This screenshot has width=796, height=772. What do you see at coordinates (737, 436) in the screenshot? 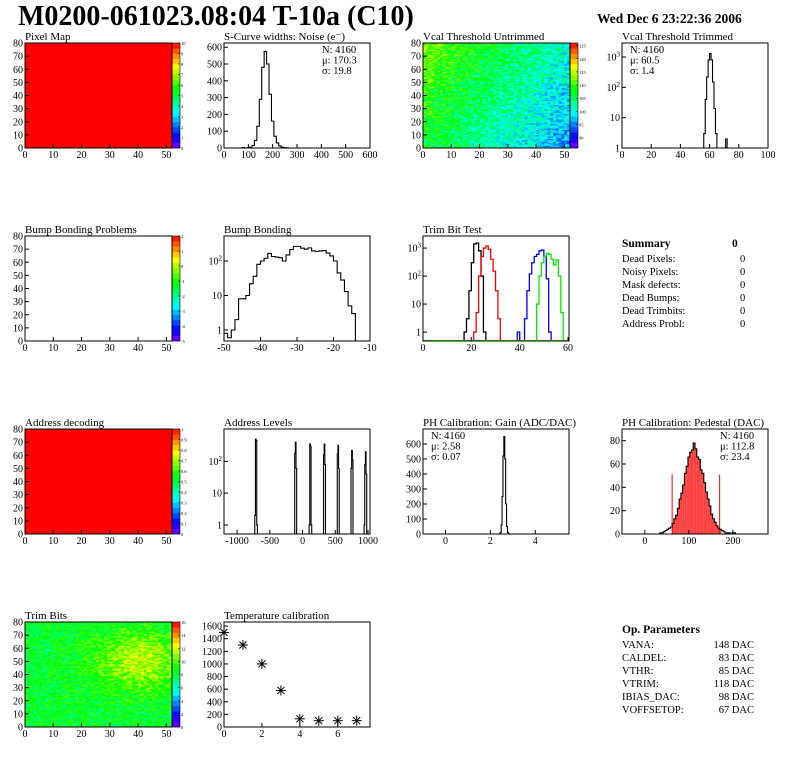
I see `stats-line: N: 4160` at bounding box center [737, 436].